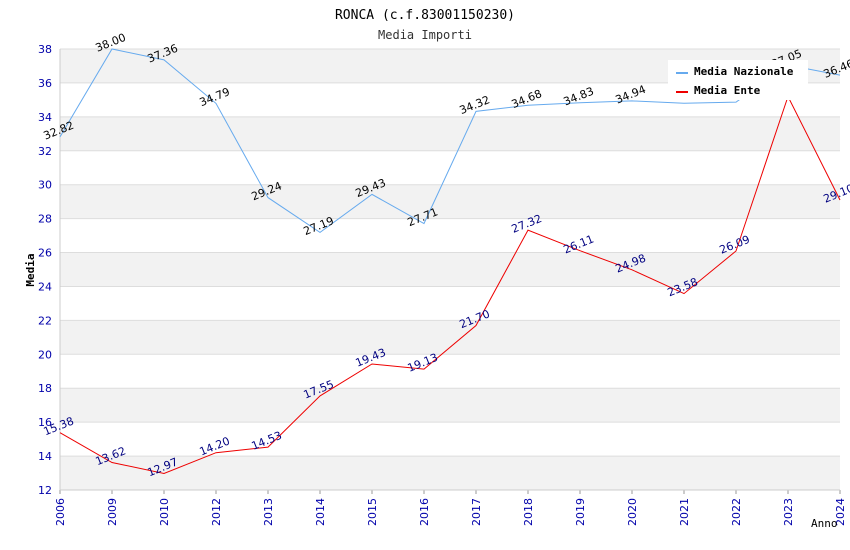 This screenshot has width=850, height=550. I want to click on x-tick-label: 2021, so click(684, 512).